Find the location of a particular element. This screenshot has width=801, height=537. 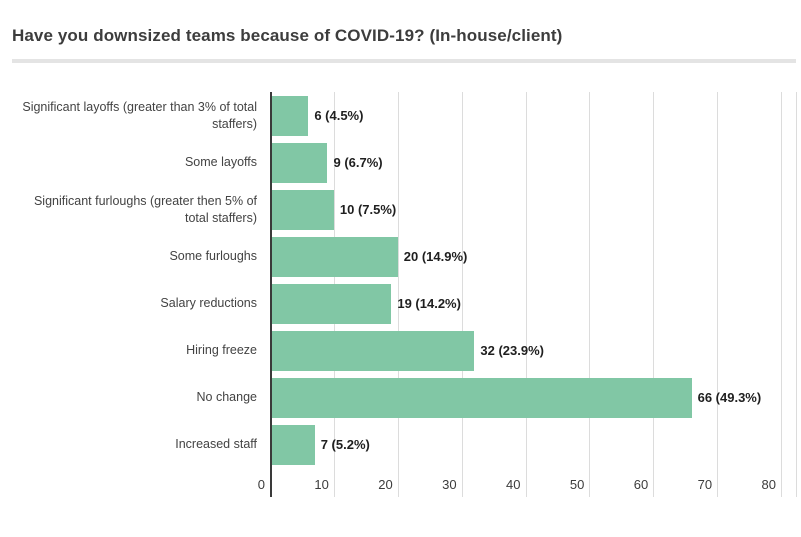

chart-row: 20 (14.9%) is located at coordinates (533, 256).